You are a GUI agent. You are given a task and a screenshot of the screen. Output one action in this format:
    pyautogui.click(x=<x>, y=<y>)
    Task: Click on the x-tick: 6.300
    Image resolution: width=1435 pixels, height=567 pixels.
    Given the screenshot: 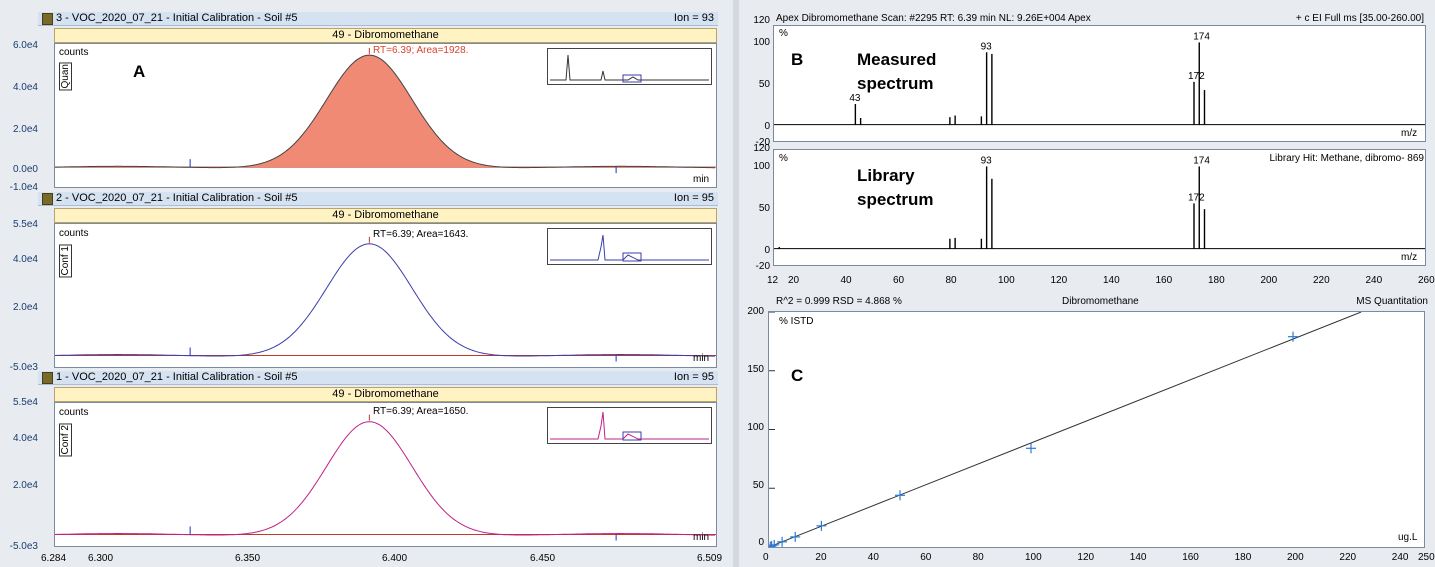 What is the action you would take?
    pyautogui.click(x=101, y=558)
    